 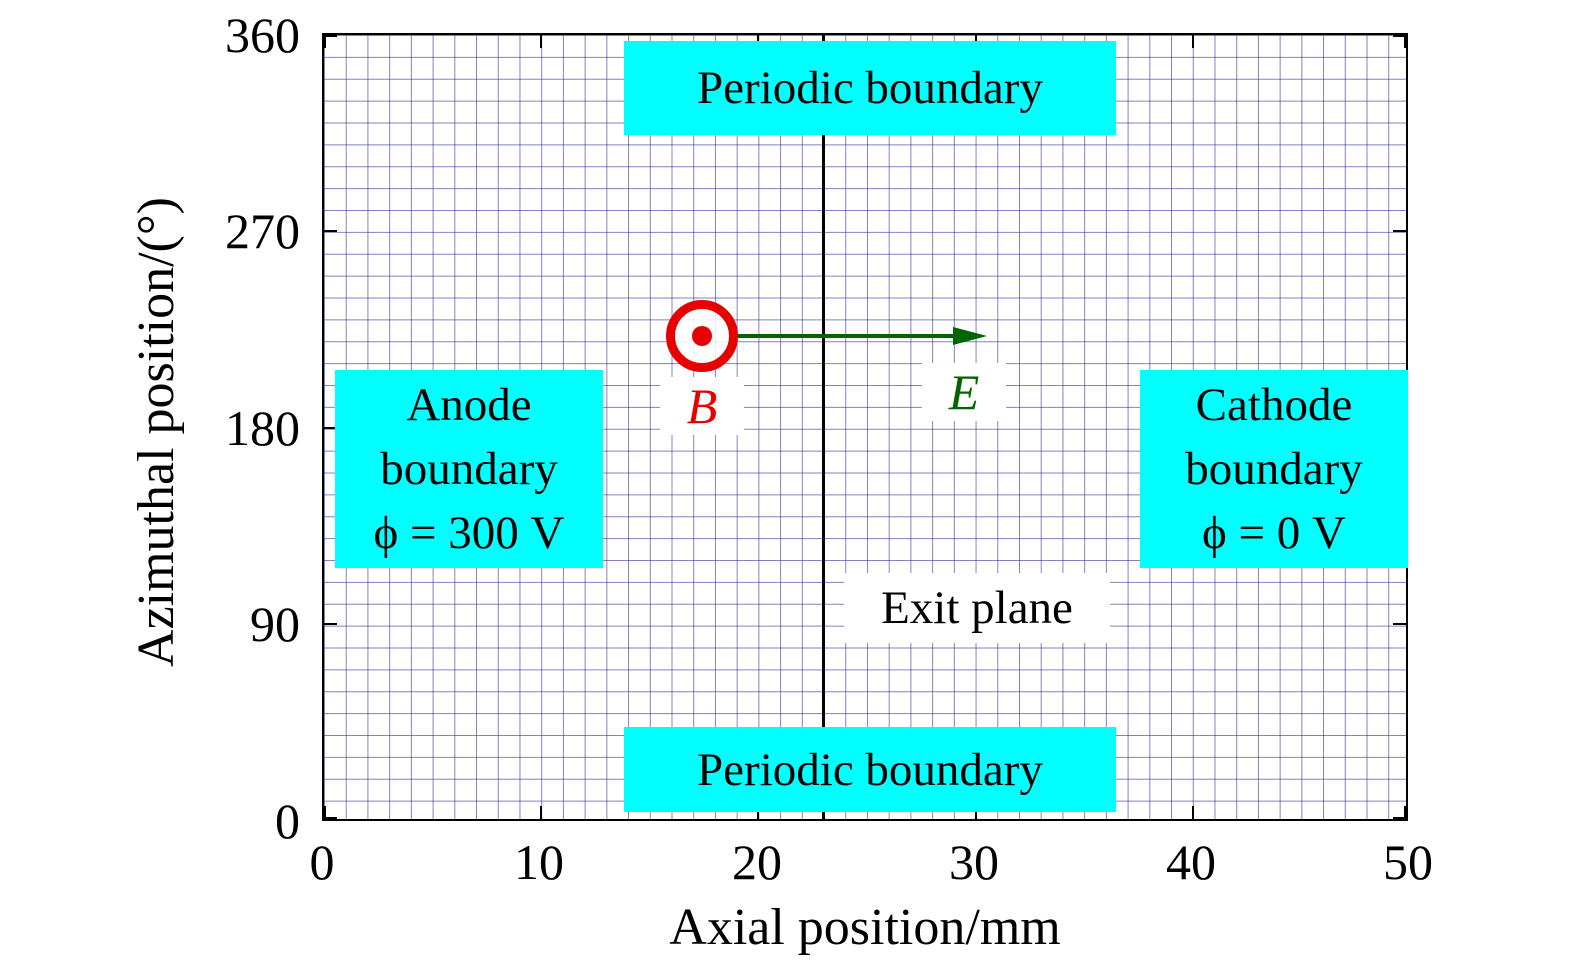 What do you see at coordinates (262, 35) in the screenshot?
I see `y-tick-label-360: 360` at bounding box center [262, 35].